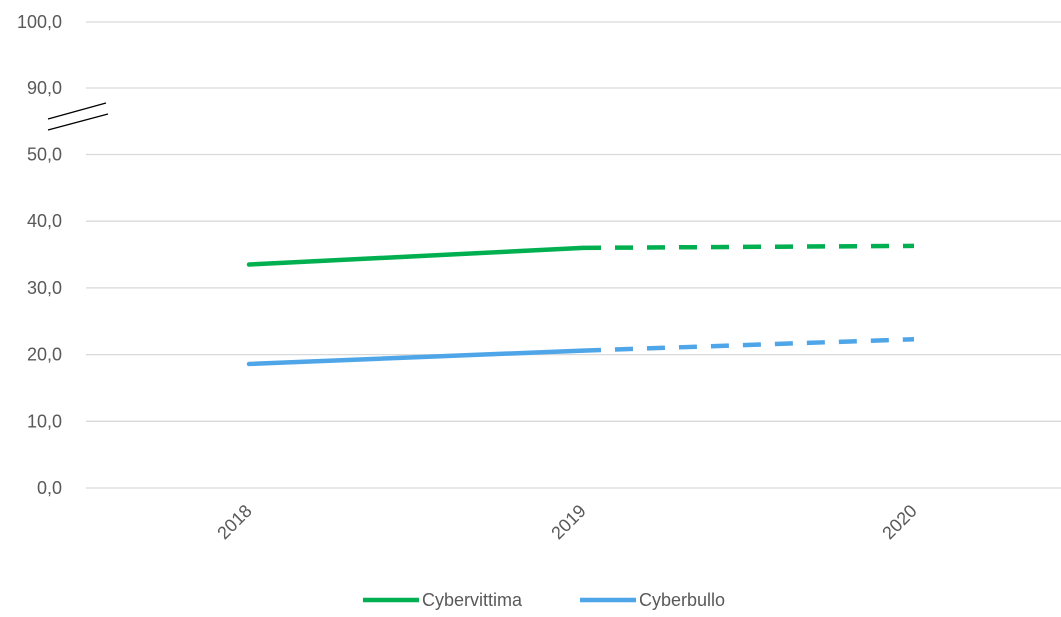 This screenshot has width=1061, height=617. What do you see at coordinates (472, 600) in the screenshot?
I see `legend-label: Cybervittima` at bounding box center [472, 600].